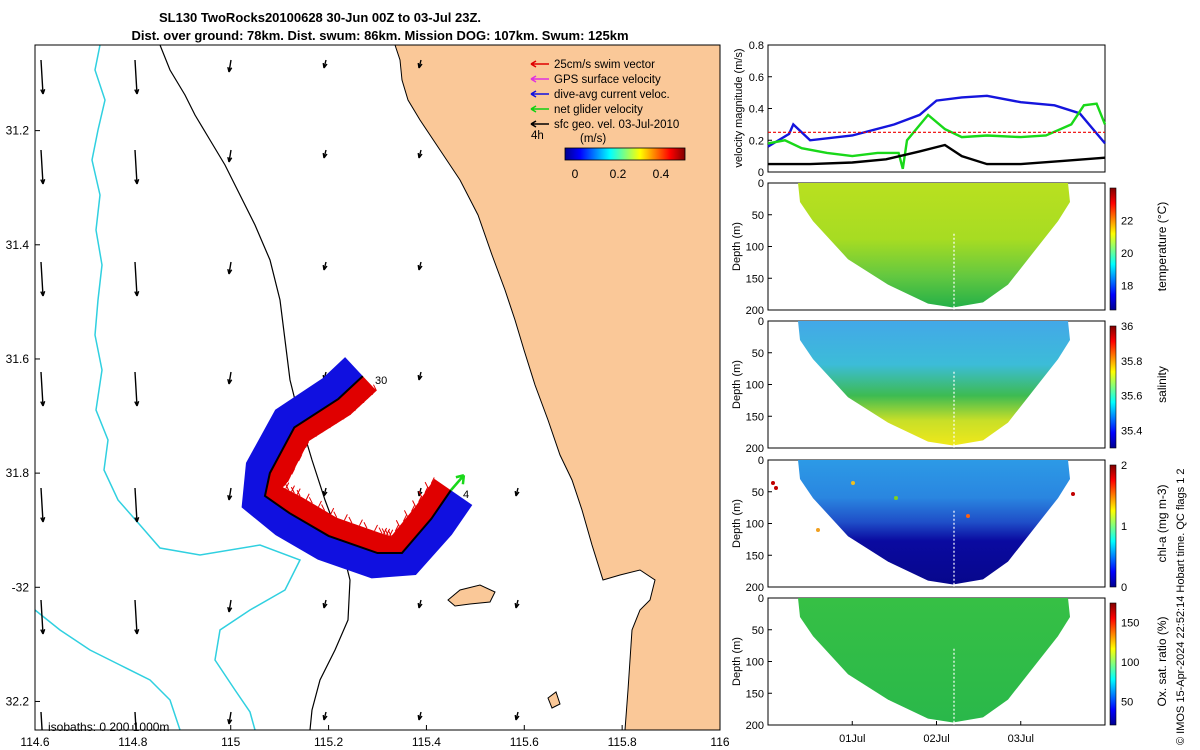 The width and height of the screenshot is (1200, 750). Describe the element at coordinates (758, 354) in the screenshot. I see `section-ytick-label: 50` at that location.